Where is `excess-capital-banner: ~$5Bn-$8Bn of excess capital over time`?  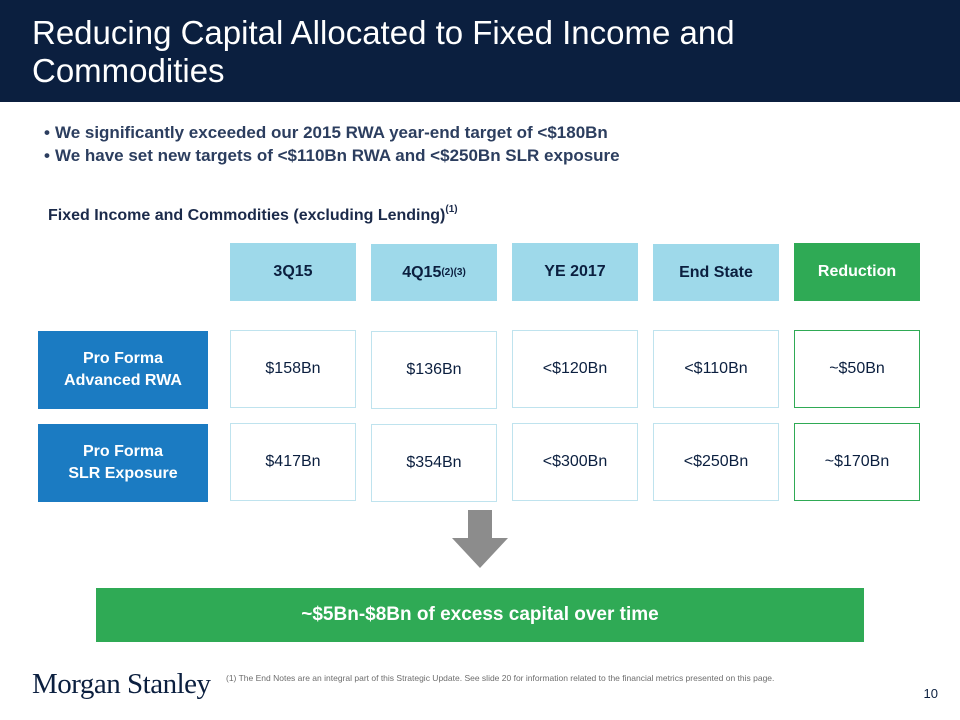
excess-capital-banner: ~$5Bn-$8Bn of excess capital over time is located at coordinates (480, 615).